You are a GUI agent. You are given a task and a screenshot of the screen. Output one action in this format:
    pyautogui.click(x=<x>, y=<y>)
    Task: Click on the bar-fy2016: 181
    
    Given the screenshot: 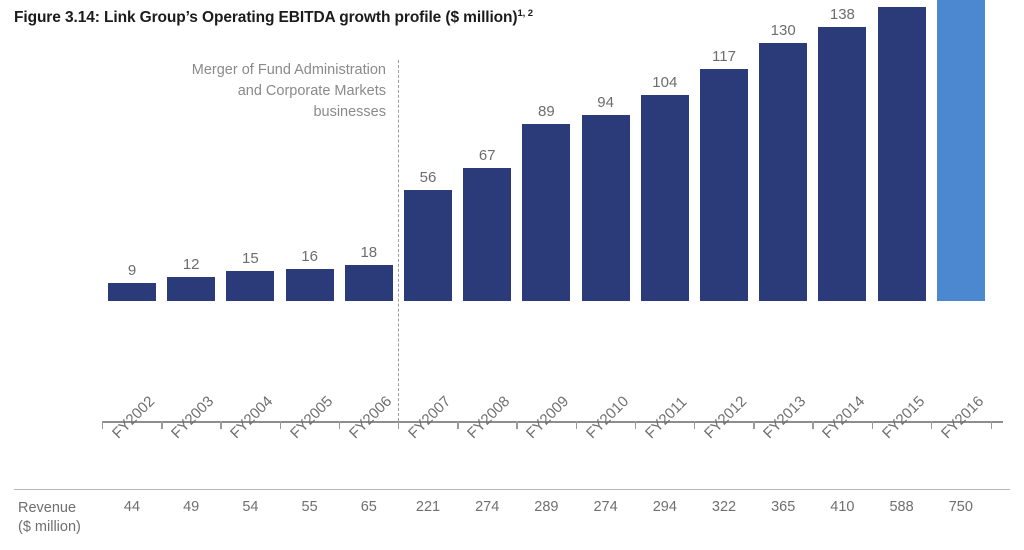 What is the action you would take?
    pyautogui.click(x=960, y=150)
    